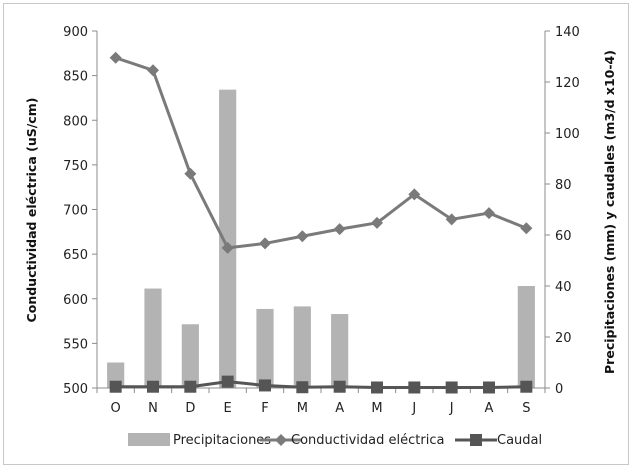 Image resolution: width=634 pixels, height=469 pixels. Describe the element at coordinates (75, 344) in the screenshot. I see `left-tick-label: 550` at that location.